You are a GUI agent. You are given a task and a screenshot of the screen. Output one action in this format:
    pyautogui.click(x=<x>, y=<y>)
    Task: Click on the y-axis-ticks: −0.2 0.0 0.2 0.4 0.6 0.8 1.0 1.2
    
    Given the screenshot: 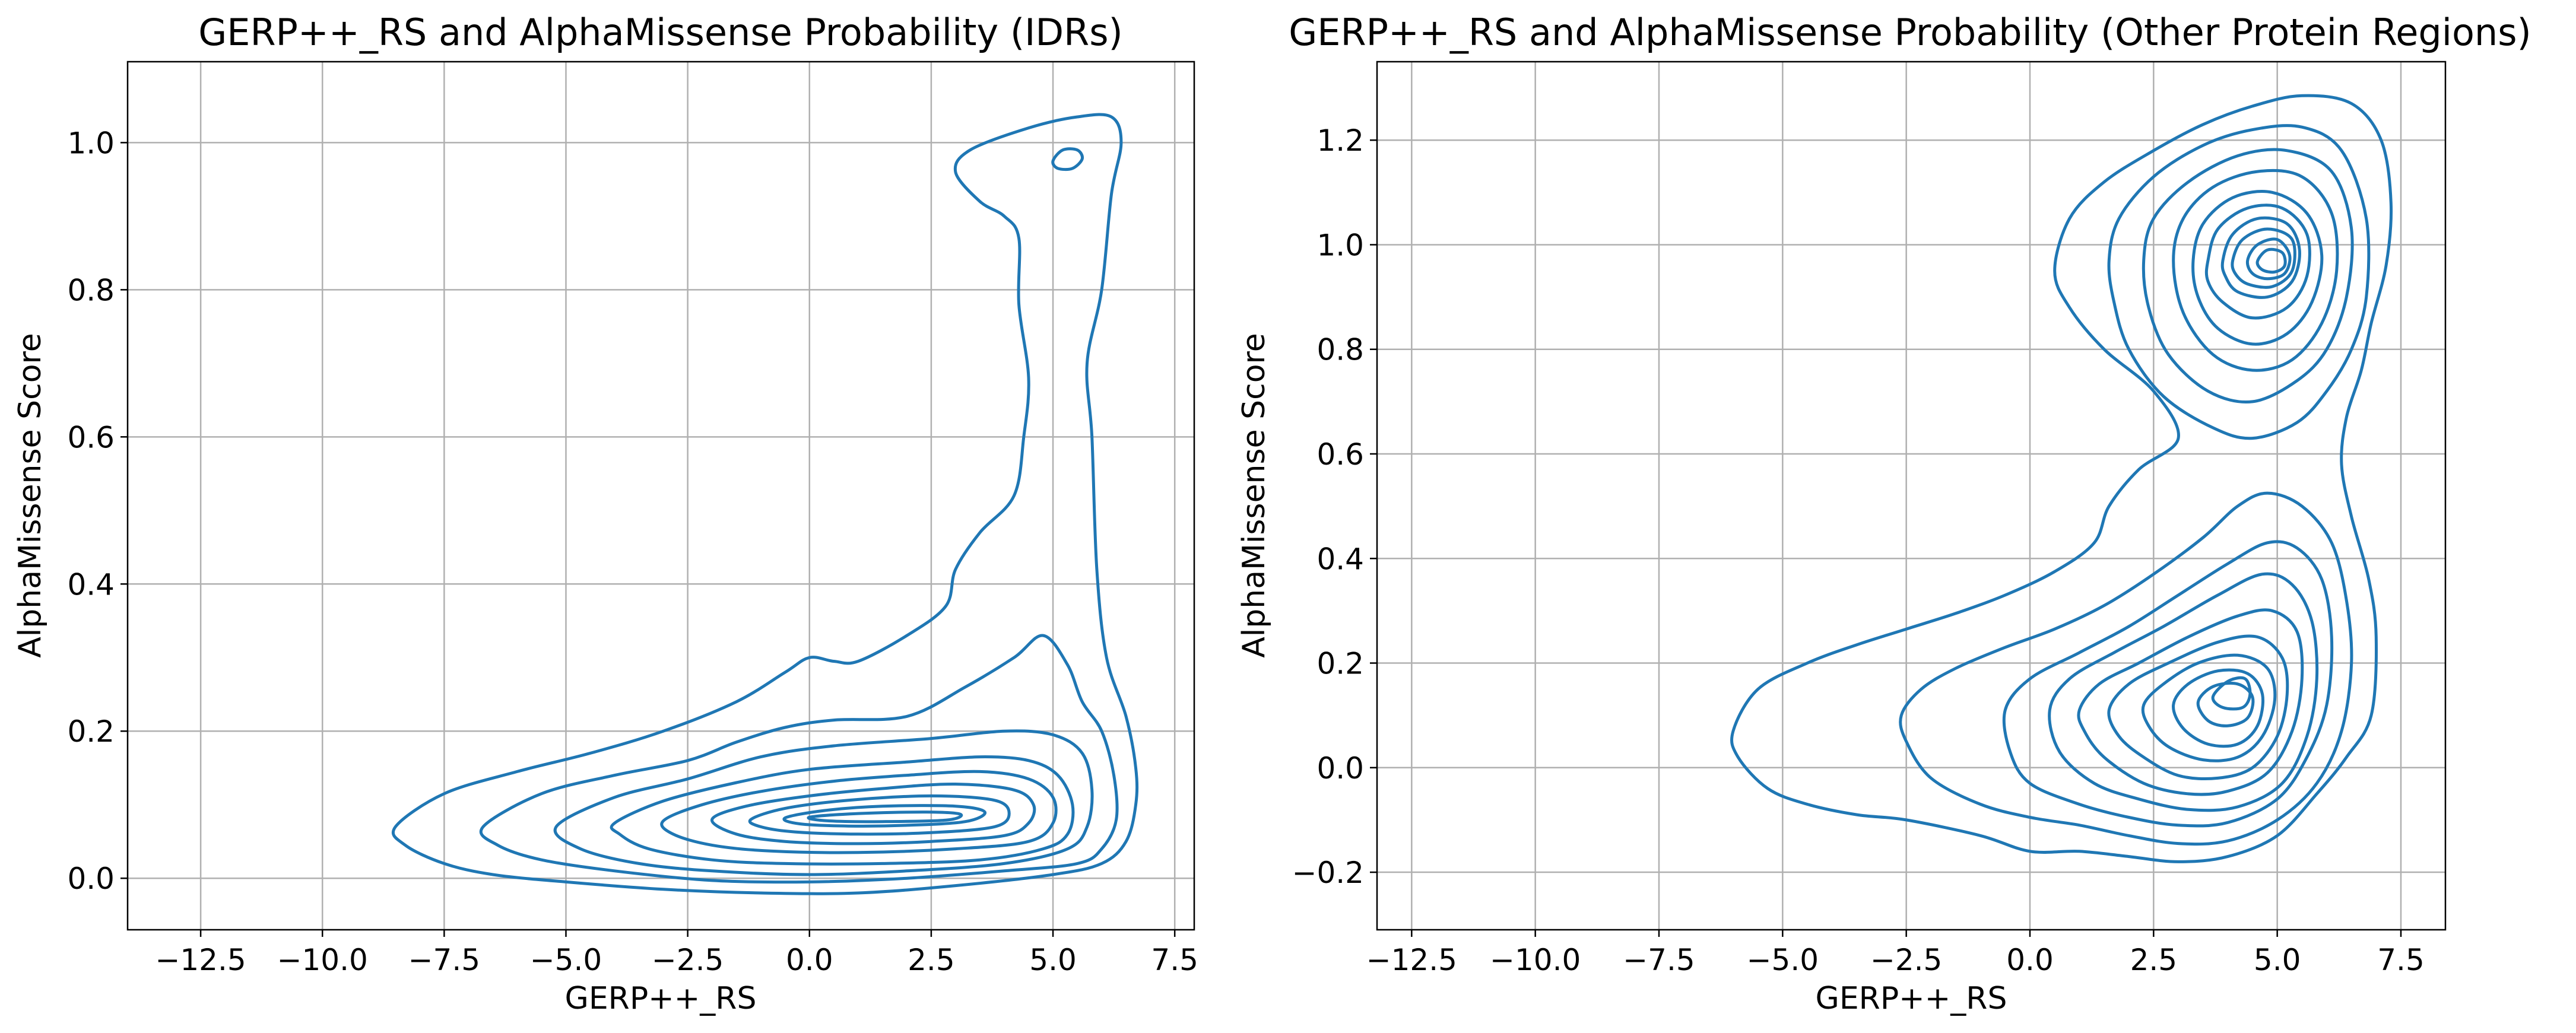 What is the action you would take?
    pyautogui.click(x=1334, y=506)
    